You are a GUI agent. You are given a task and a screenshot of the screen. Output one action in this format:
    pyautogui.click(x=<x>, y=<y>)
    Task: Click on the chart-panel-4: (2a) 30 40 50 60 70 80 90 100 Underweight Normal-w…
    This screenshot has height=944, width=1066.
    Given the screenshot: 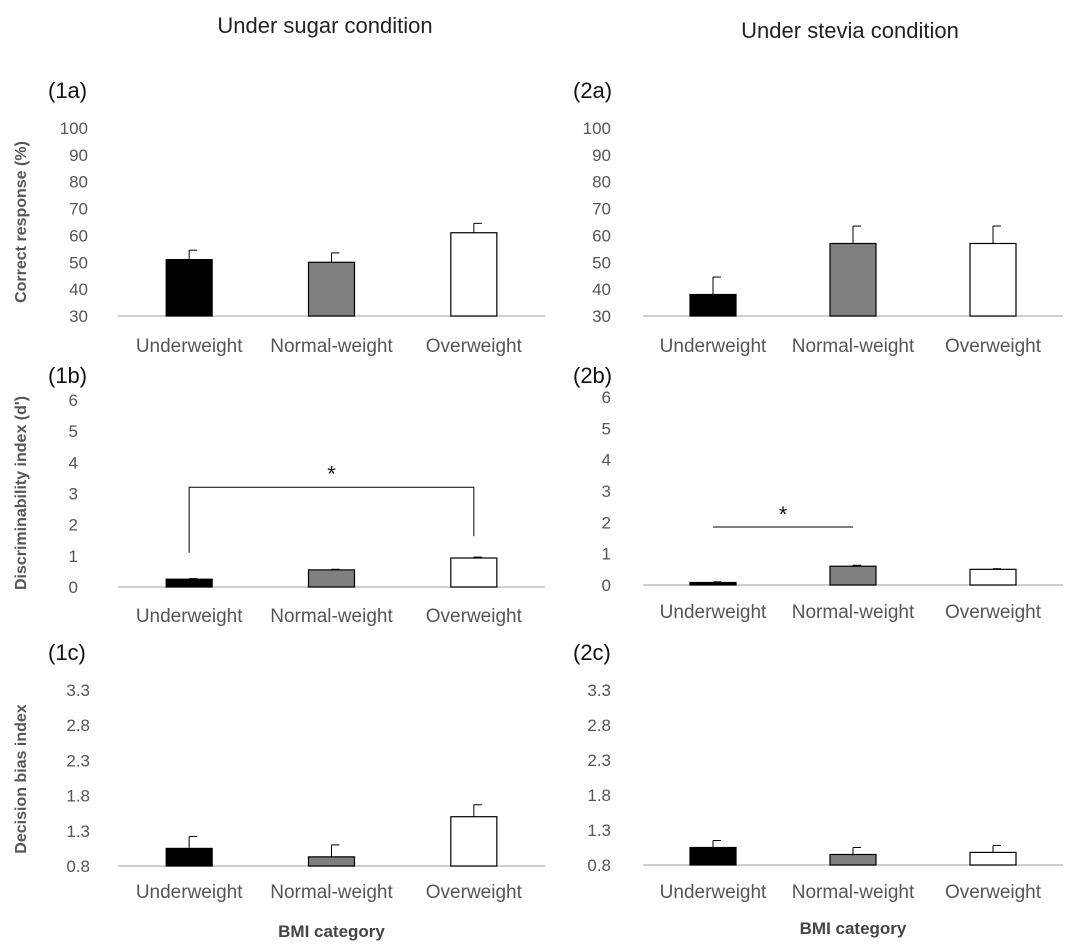 What is the action you would take?
    pyautogui.click(x=818, y=217)
    